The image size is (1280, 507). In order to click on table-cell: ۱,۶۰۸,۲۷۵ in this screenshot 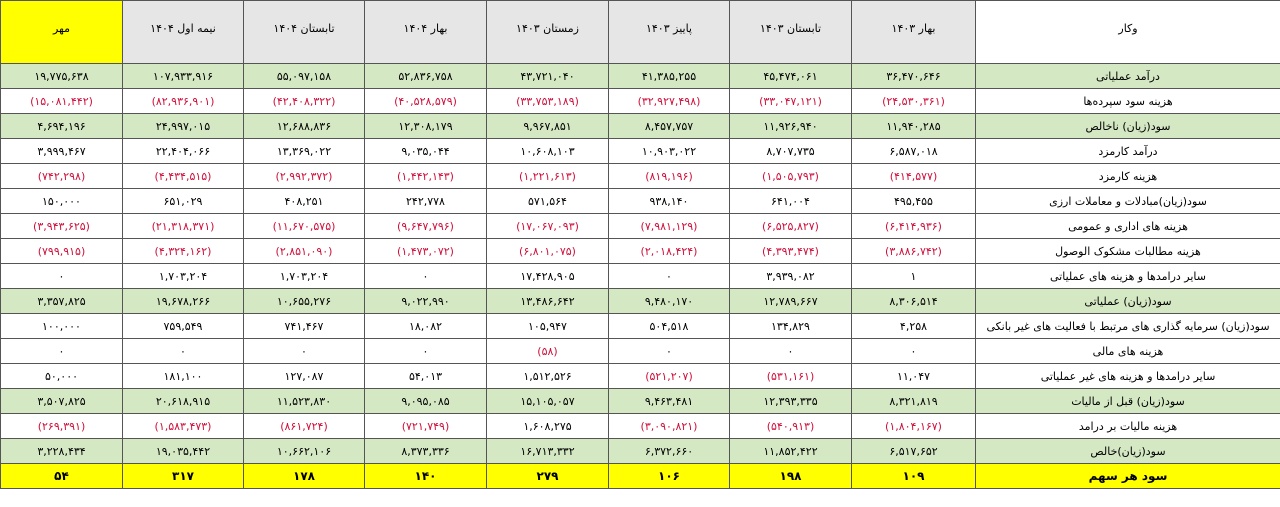, I will do `click(547, 426)`.